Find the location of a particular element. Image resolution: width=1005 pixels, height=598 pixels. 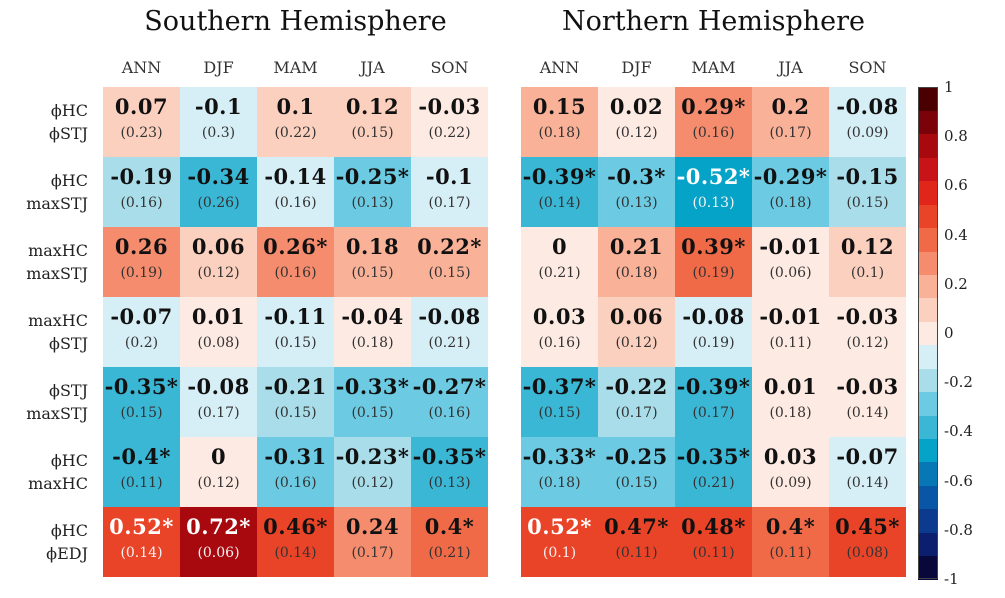

colorbar-tick-label: -0.4 is located at coordinates (958, 431).